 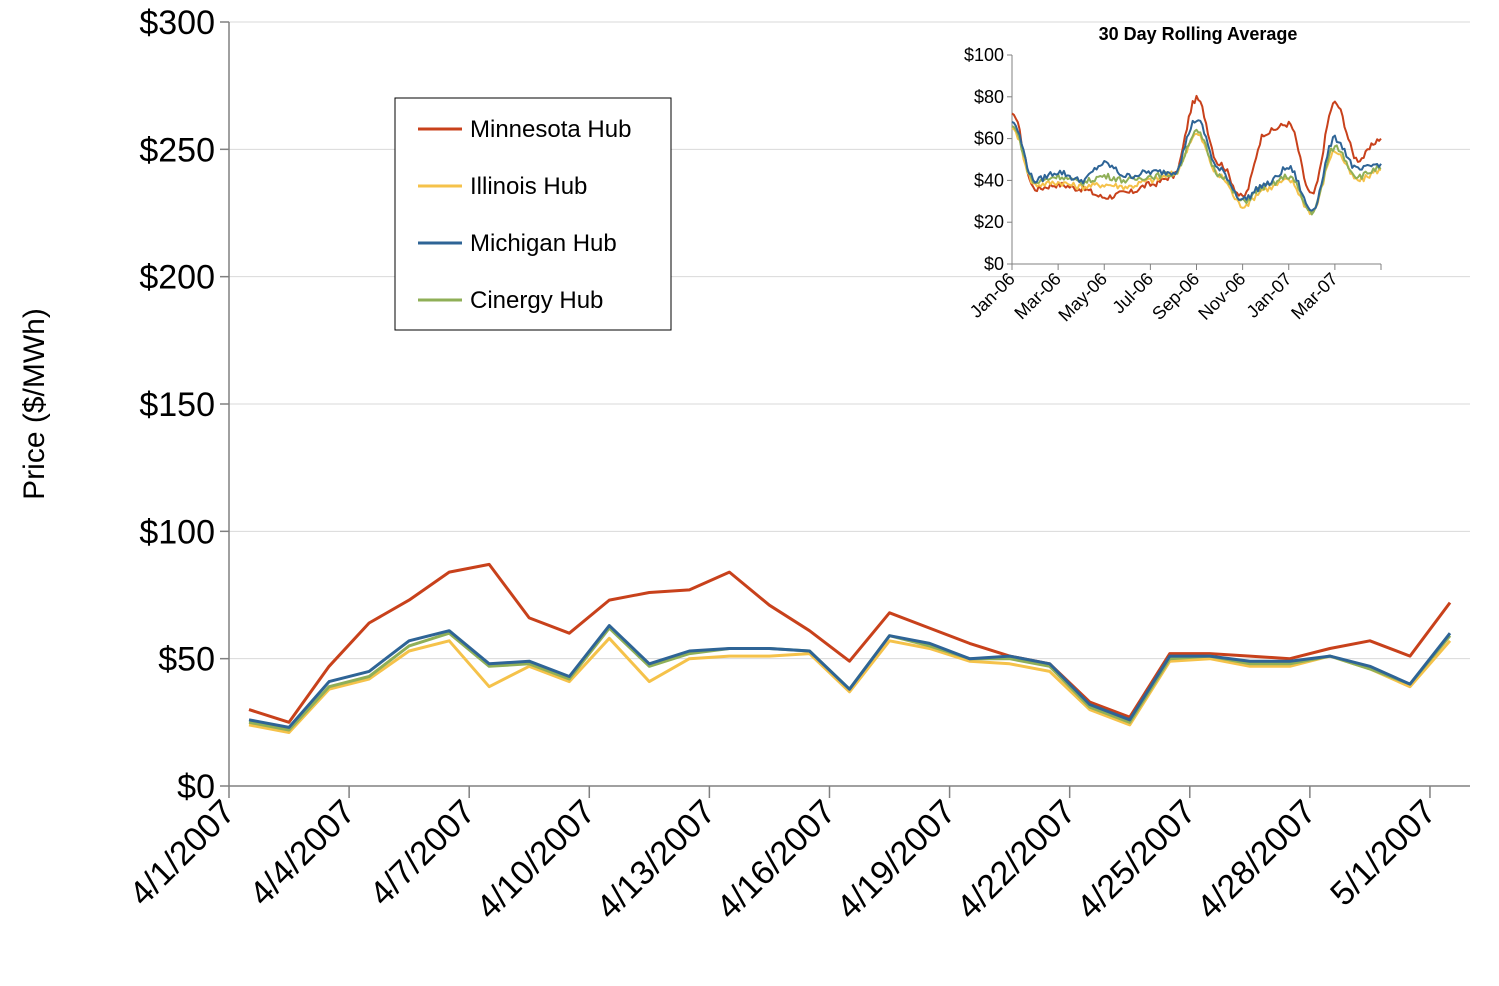 I want to click on main-series-lines, so click(x=850, y=648).